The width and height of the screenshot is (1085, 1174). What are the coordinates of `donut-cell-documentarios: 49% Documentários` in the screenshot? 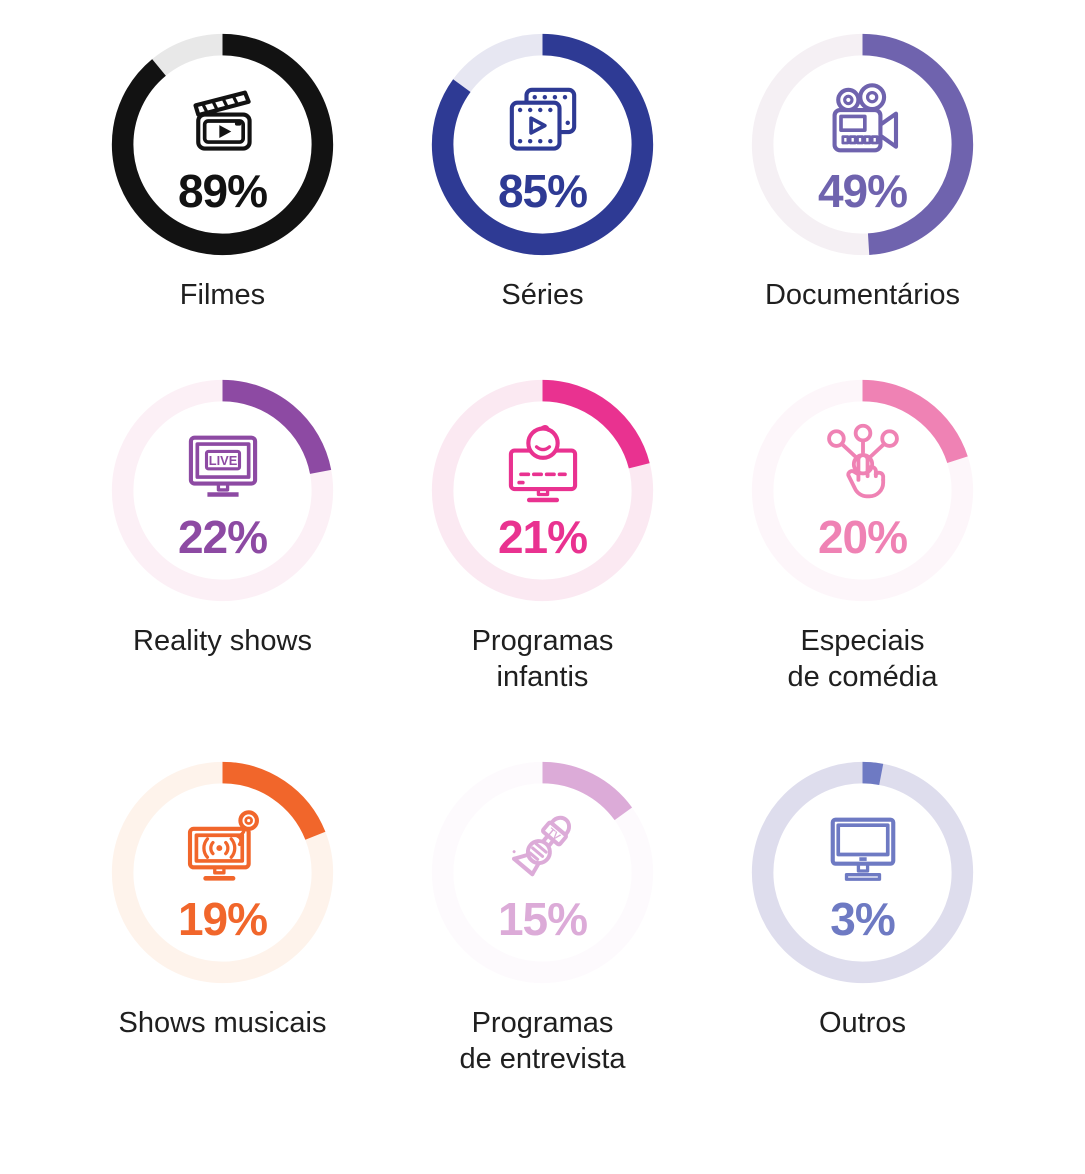 It's located at (863, 170).